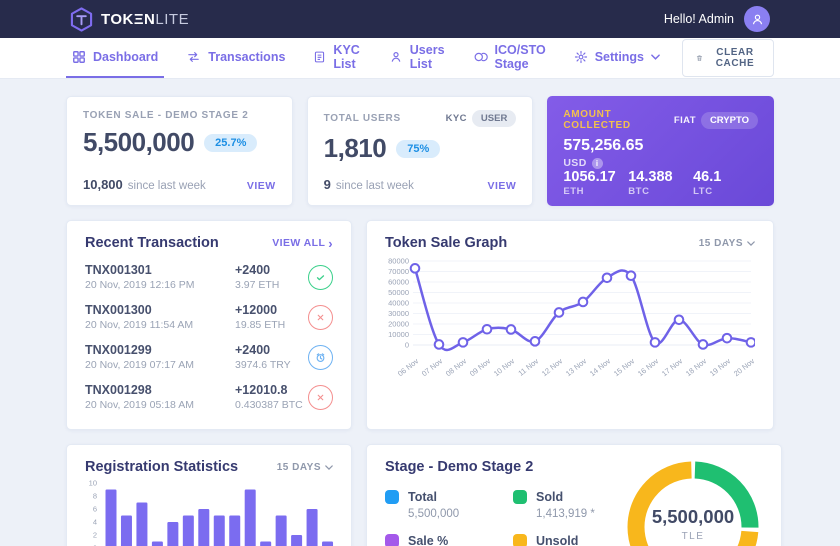 This screenshot has width=840, height=546. Describe the element at coordinates (261, 186) in the screenshot. I see `token-sale-view-link: VIEW` at that location.